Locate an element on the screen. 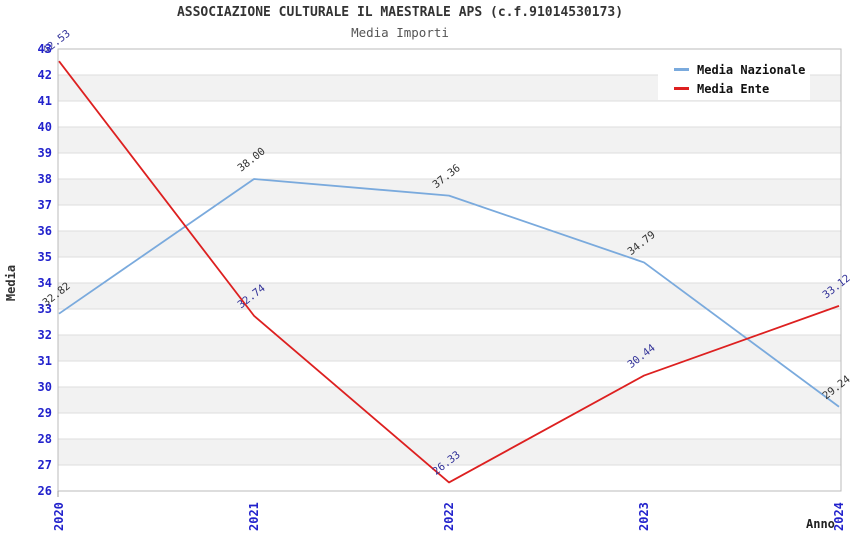 Image resolution: width=850 pixels, height=550 pixels. y-tick-label: 41 is located at coordinates (45, 101).